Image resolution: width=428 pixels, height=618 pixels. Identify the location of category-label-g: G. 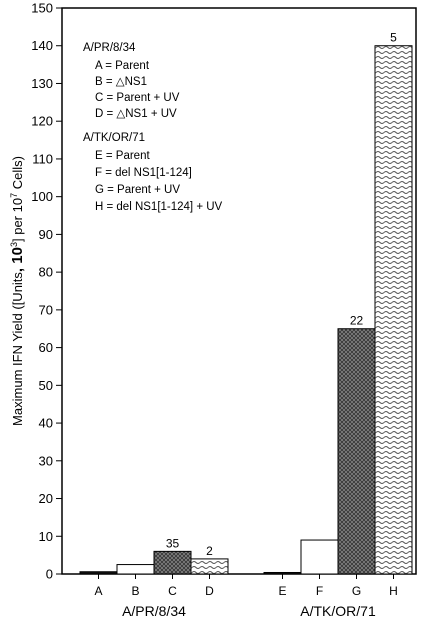
(356, 591).